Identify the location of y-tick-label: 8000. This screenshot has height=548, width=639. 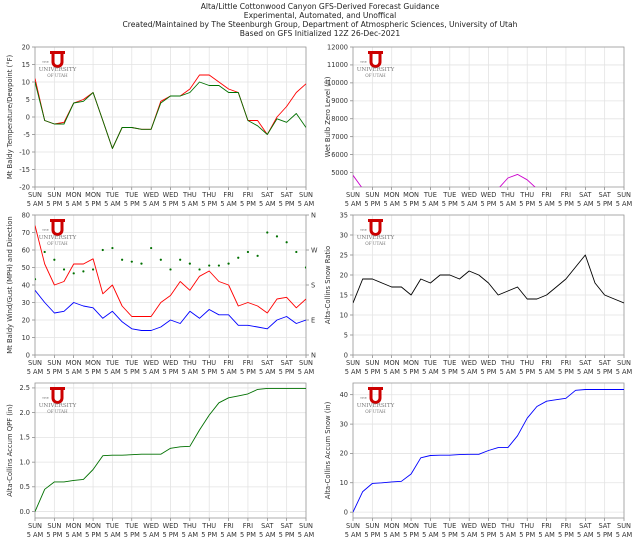
(339, 119).